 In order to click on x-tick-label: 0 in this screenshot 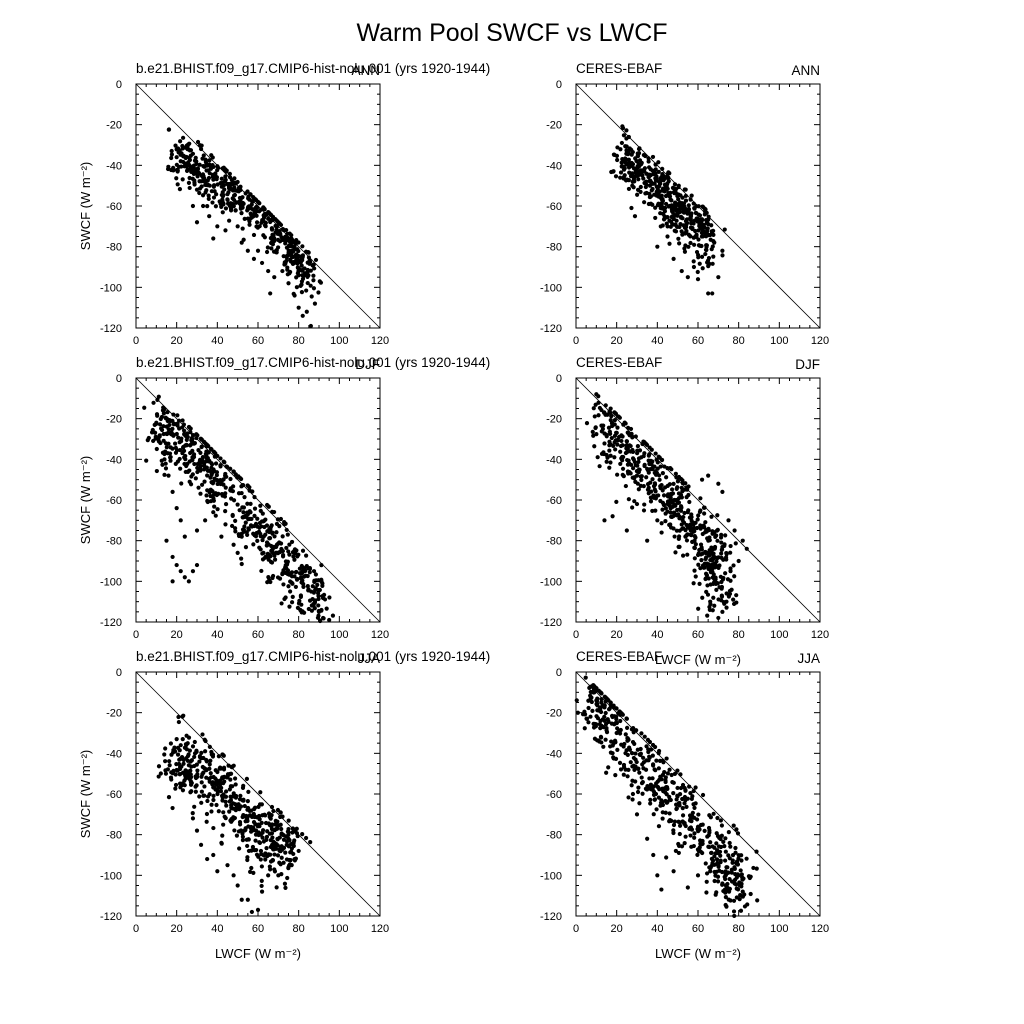, I will do `click(136, 929)`.